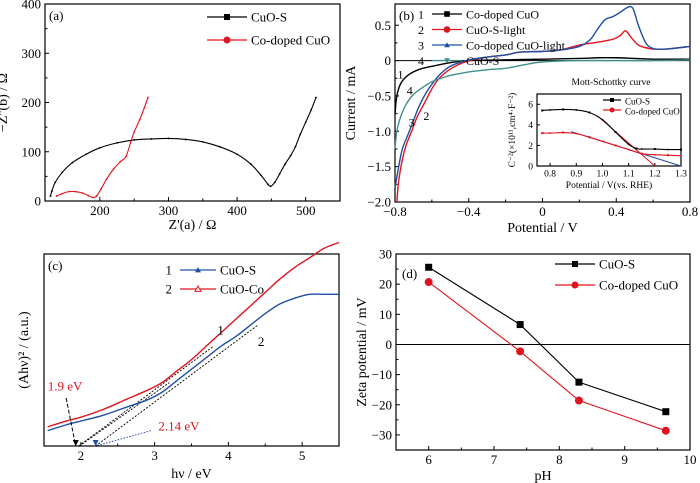 Image resolution: width=700 pixels, height=483 pixels. I want to click on x-tick-label: −0.4, so click(469, 211).